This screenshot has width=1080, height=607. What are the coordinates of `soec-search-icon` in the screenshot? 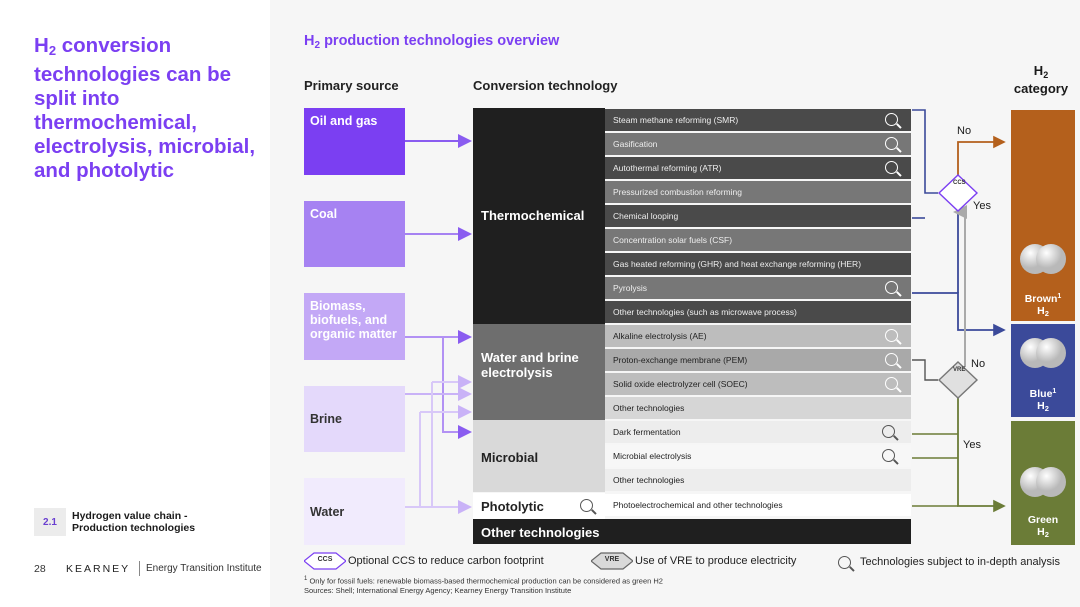 It's located at (891, 383).